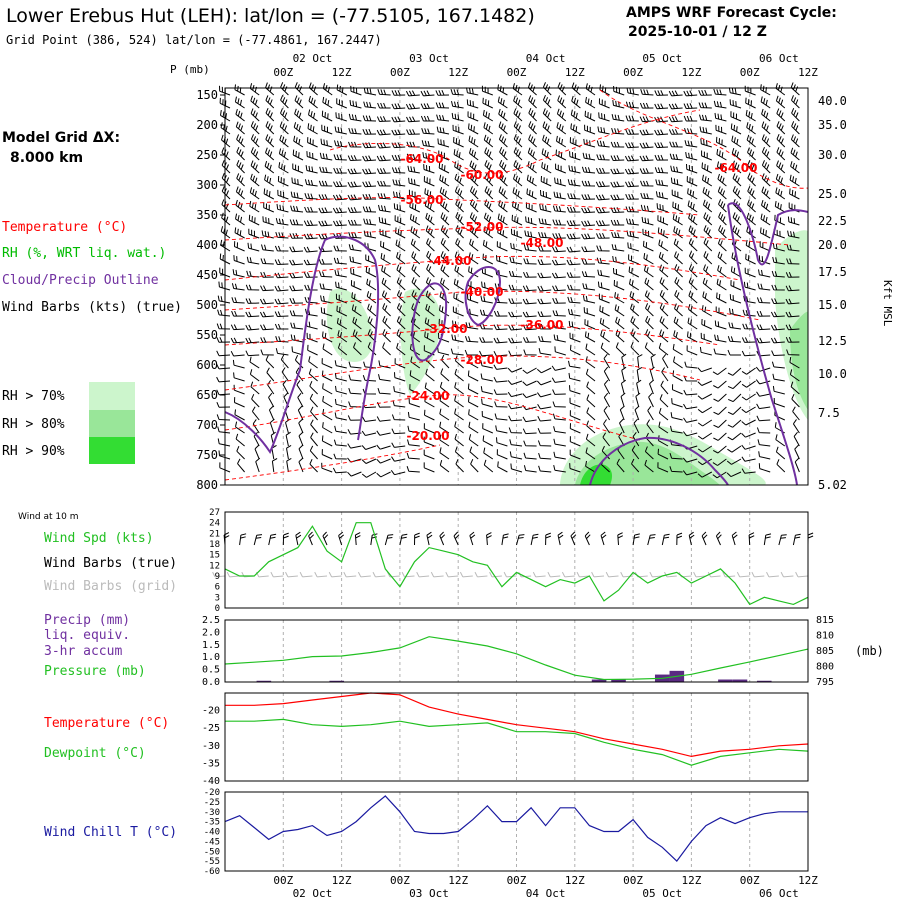  I want to click on wind-chill-tick: -60, so click(212, 872).